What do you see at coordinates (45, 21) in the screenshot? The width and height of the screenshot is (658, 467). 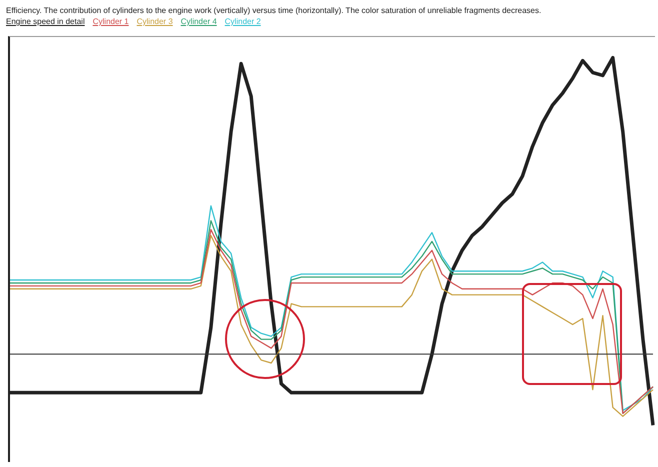 I see `text: Engine speed in detail` at bounding box center [45, 21].